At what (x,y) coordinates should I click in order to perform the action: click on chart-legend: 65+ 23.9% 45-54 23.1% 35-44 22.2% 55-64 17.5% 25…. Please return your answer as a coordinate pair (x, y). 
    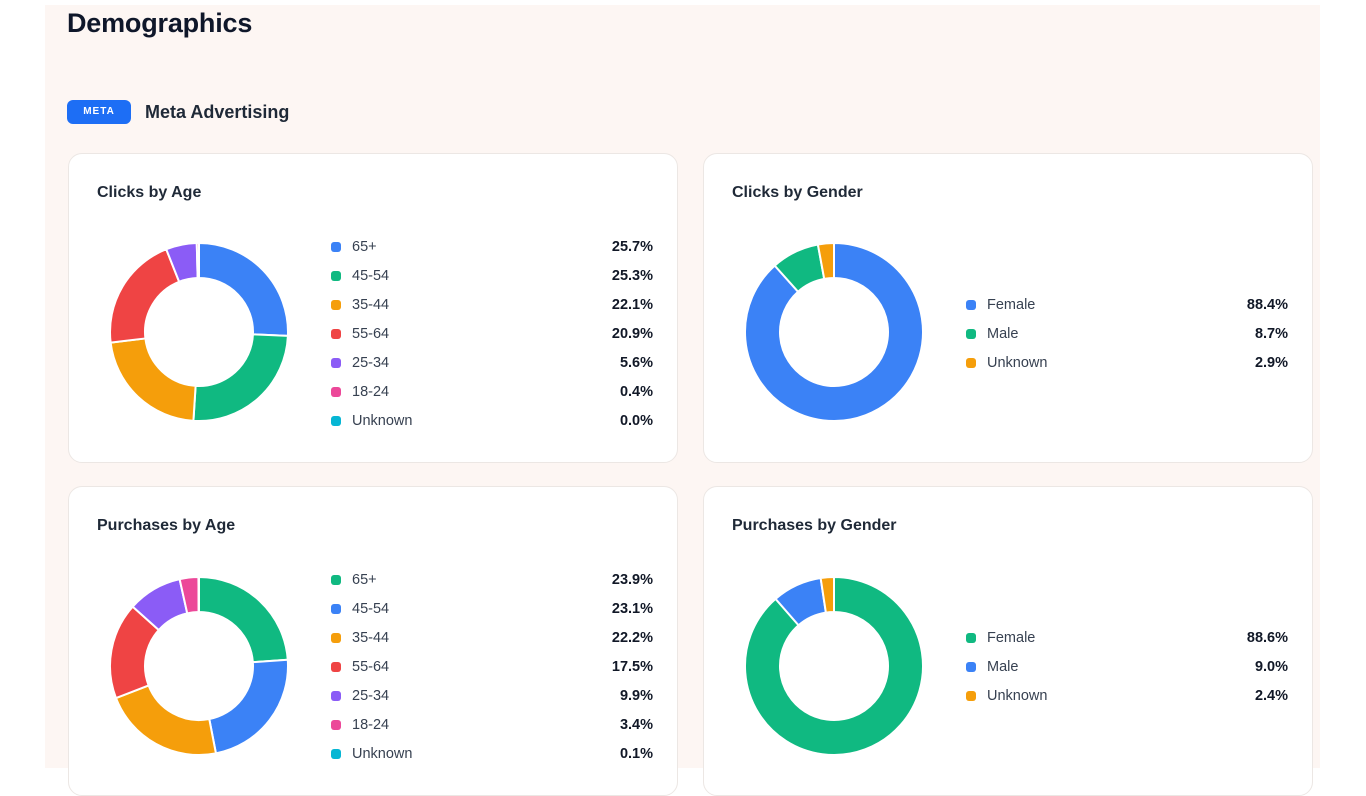
    Looking at the image, I should click on (492, 666).